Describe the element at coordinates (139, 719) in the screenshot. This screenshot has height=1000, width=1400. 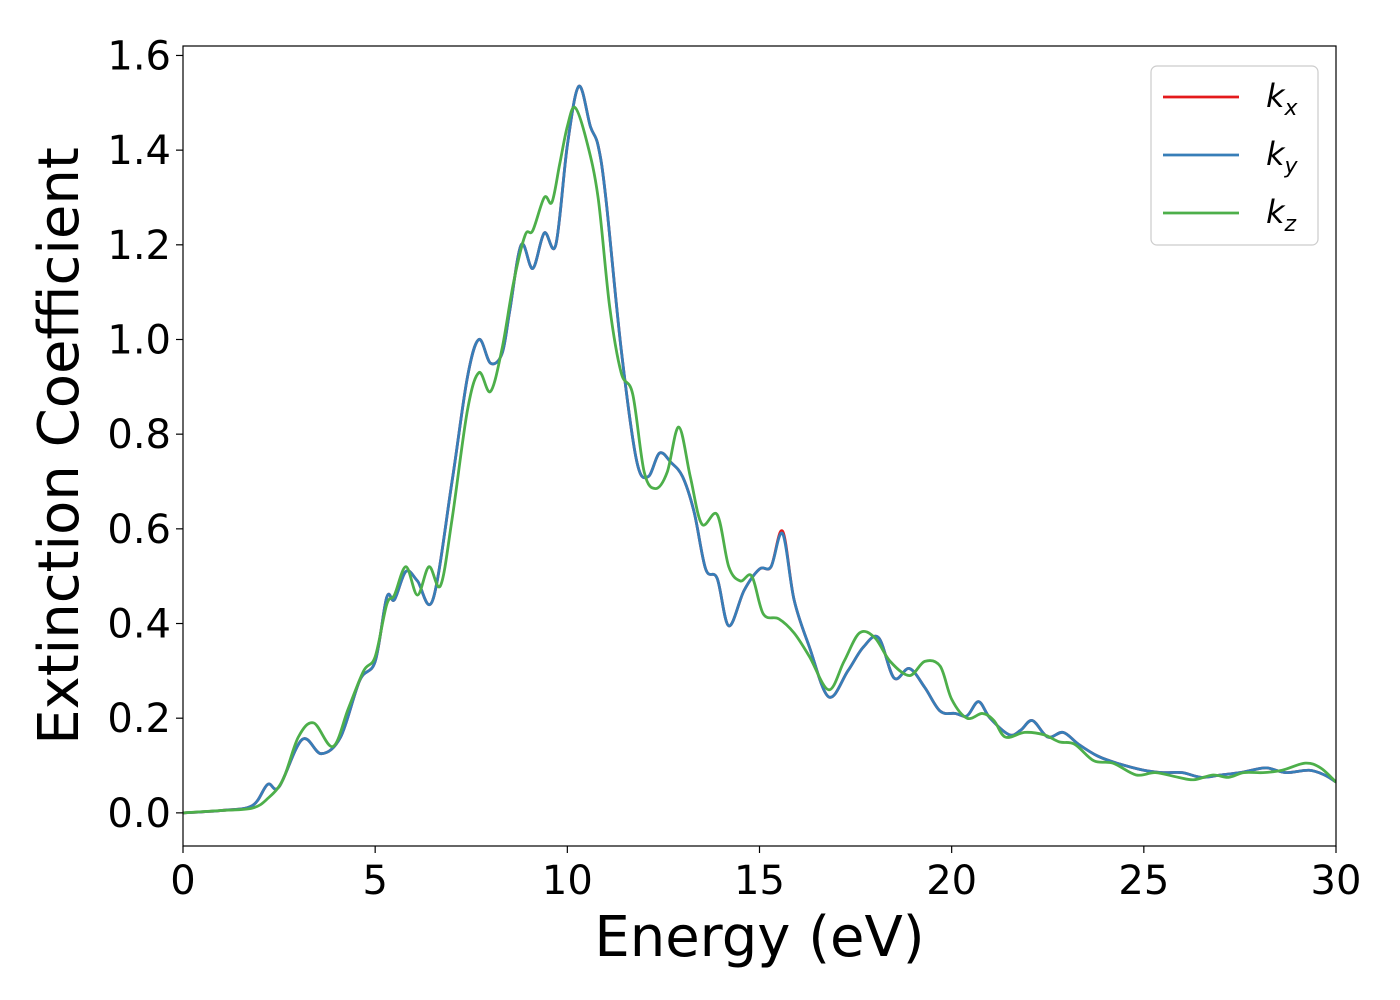
I see `y-tick-label: 0.2` at that location.